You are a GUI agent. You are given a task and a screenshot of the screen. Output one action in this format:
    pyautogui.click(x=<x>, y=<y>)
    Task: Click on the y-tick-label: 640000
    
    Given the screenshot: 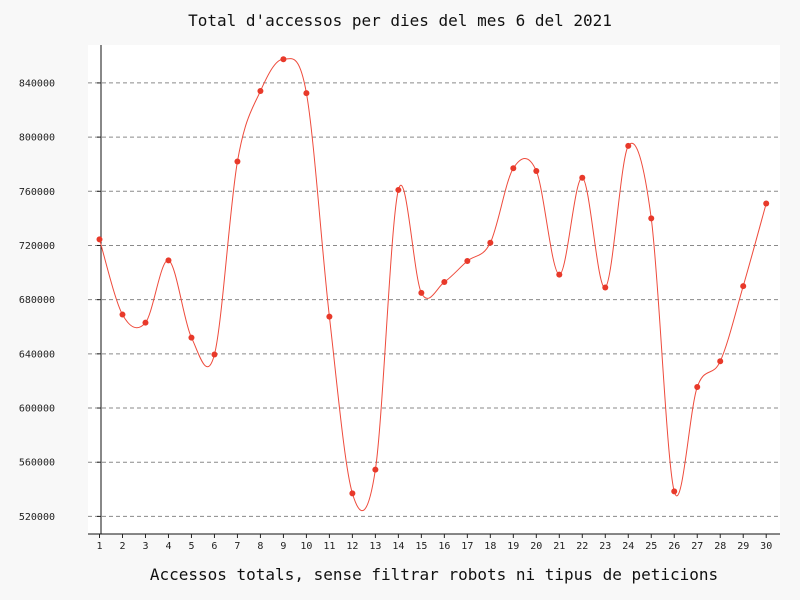 What is the action you would take?
    pyautogui.click(x=37, y=354)
    